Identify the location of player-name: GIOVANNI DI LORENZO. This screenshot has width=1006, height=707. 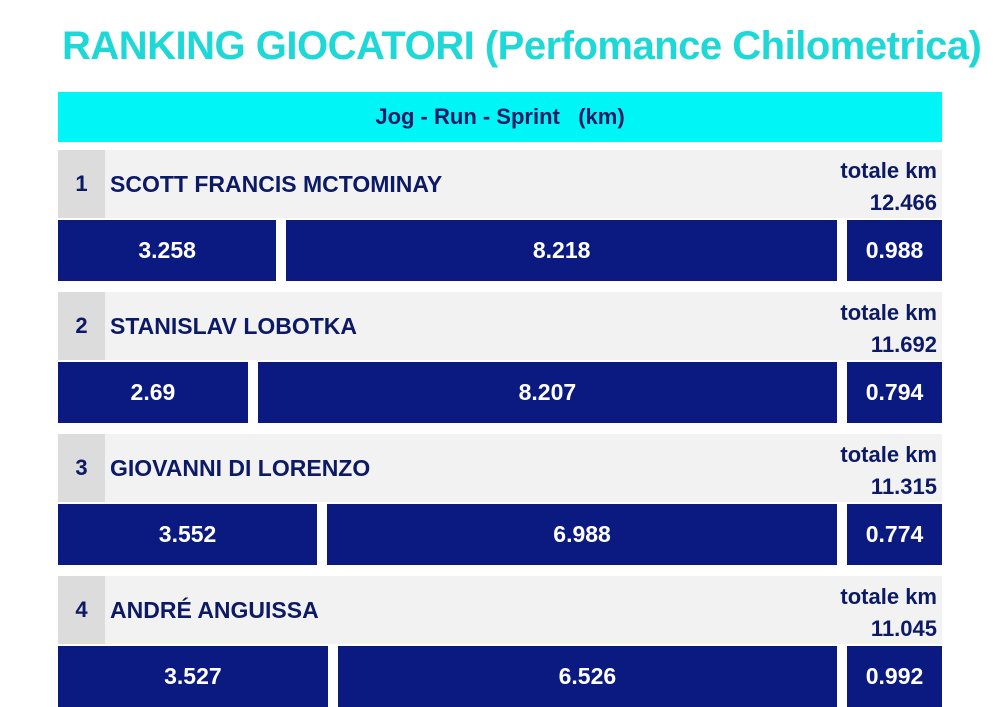
(240, 468).